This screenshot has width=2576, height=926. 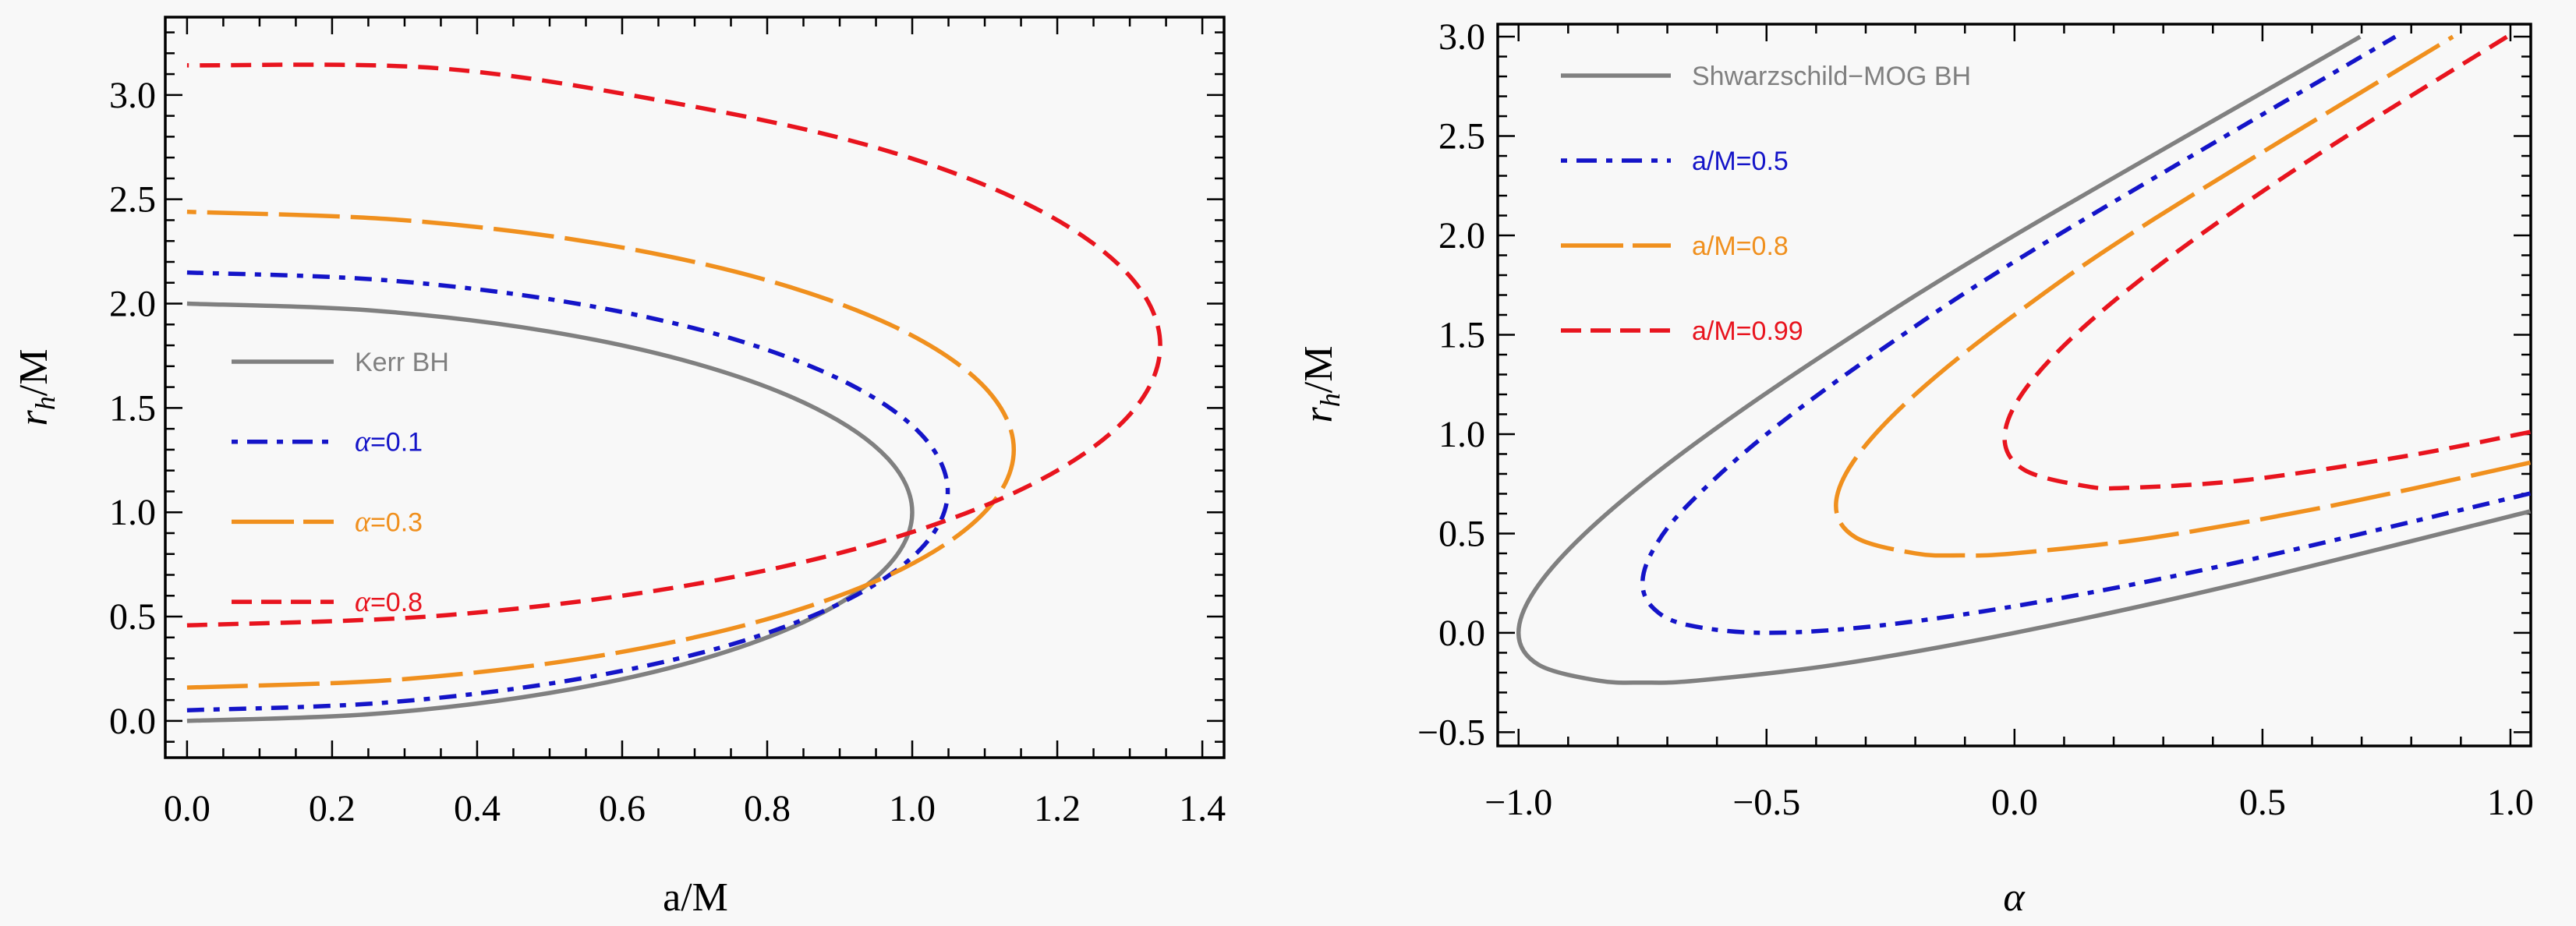 I want to click on x-tick-label: 0.4, so click(x=477, y=808).